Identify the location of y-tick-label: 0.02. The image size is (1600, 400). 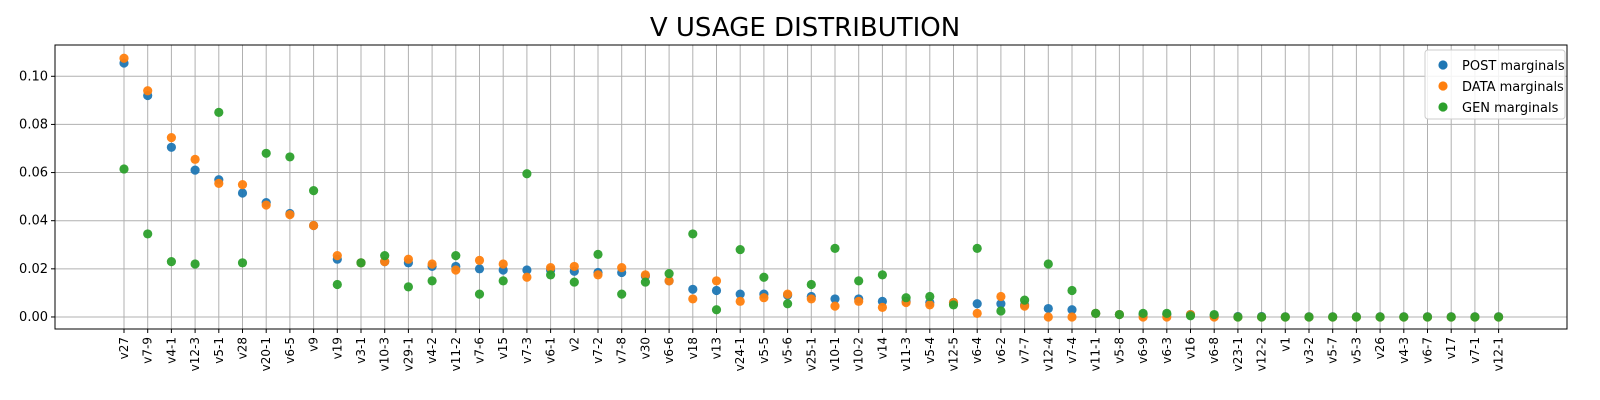
(33, 269).